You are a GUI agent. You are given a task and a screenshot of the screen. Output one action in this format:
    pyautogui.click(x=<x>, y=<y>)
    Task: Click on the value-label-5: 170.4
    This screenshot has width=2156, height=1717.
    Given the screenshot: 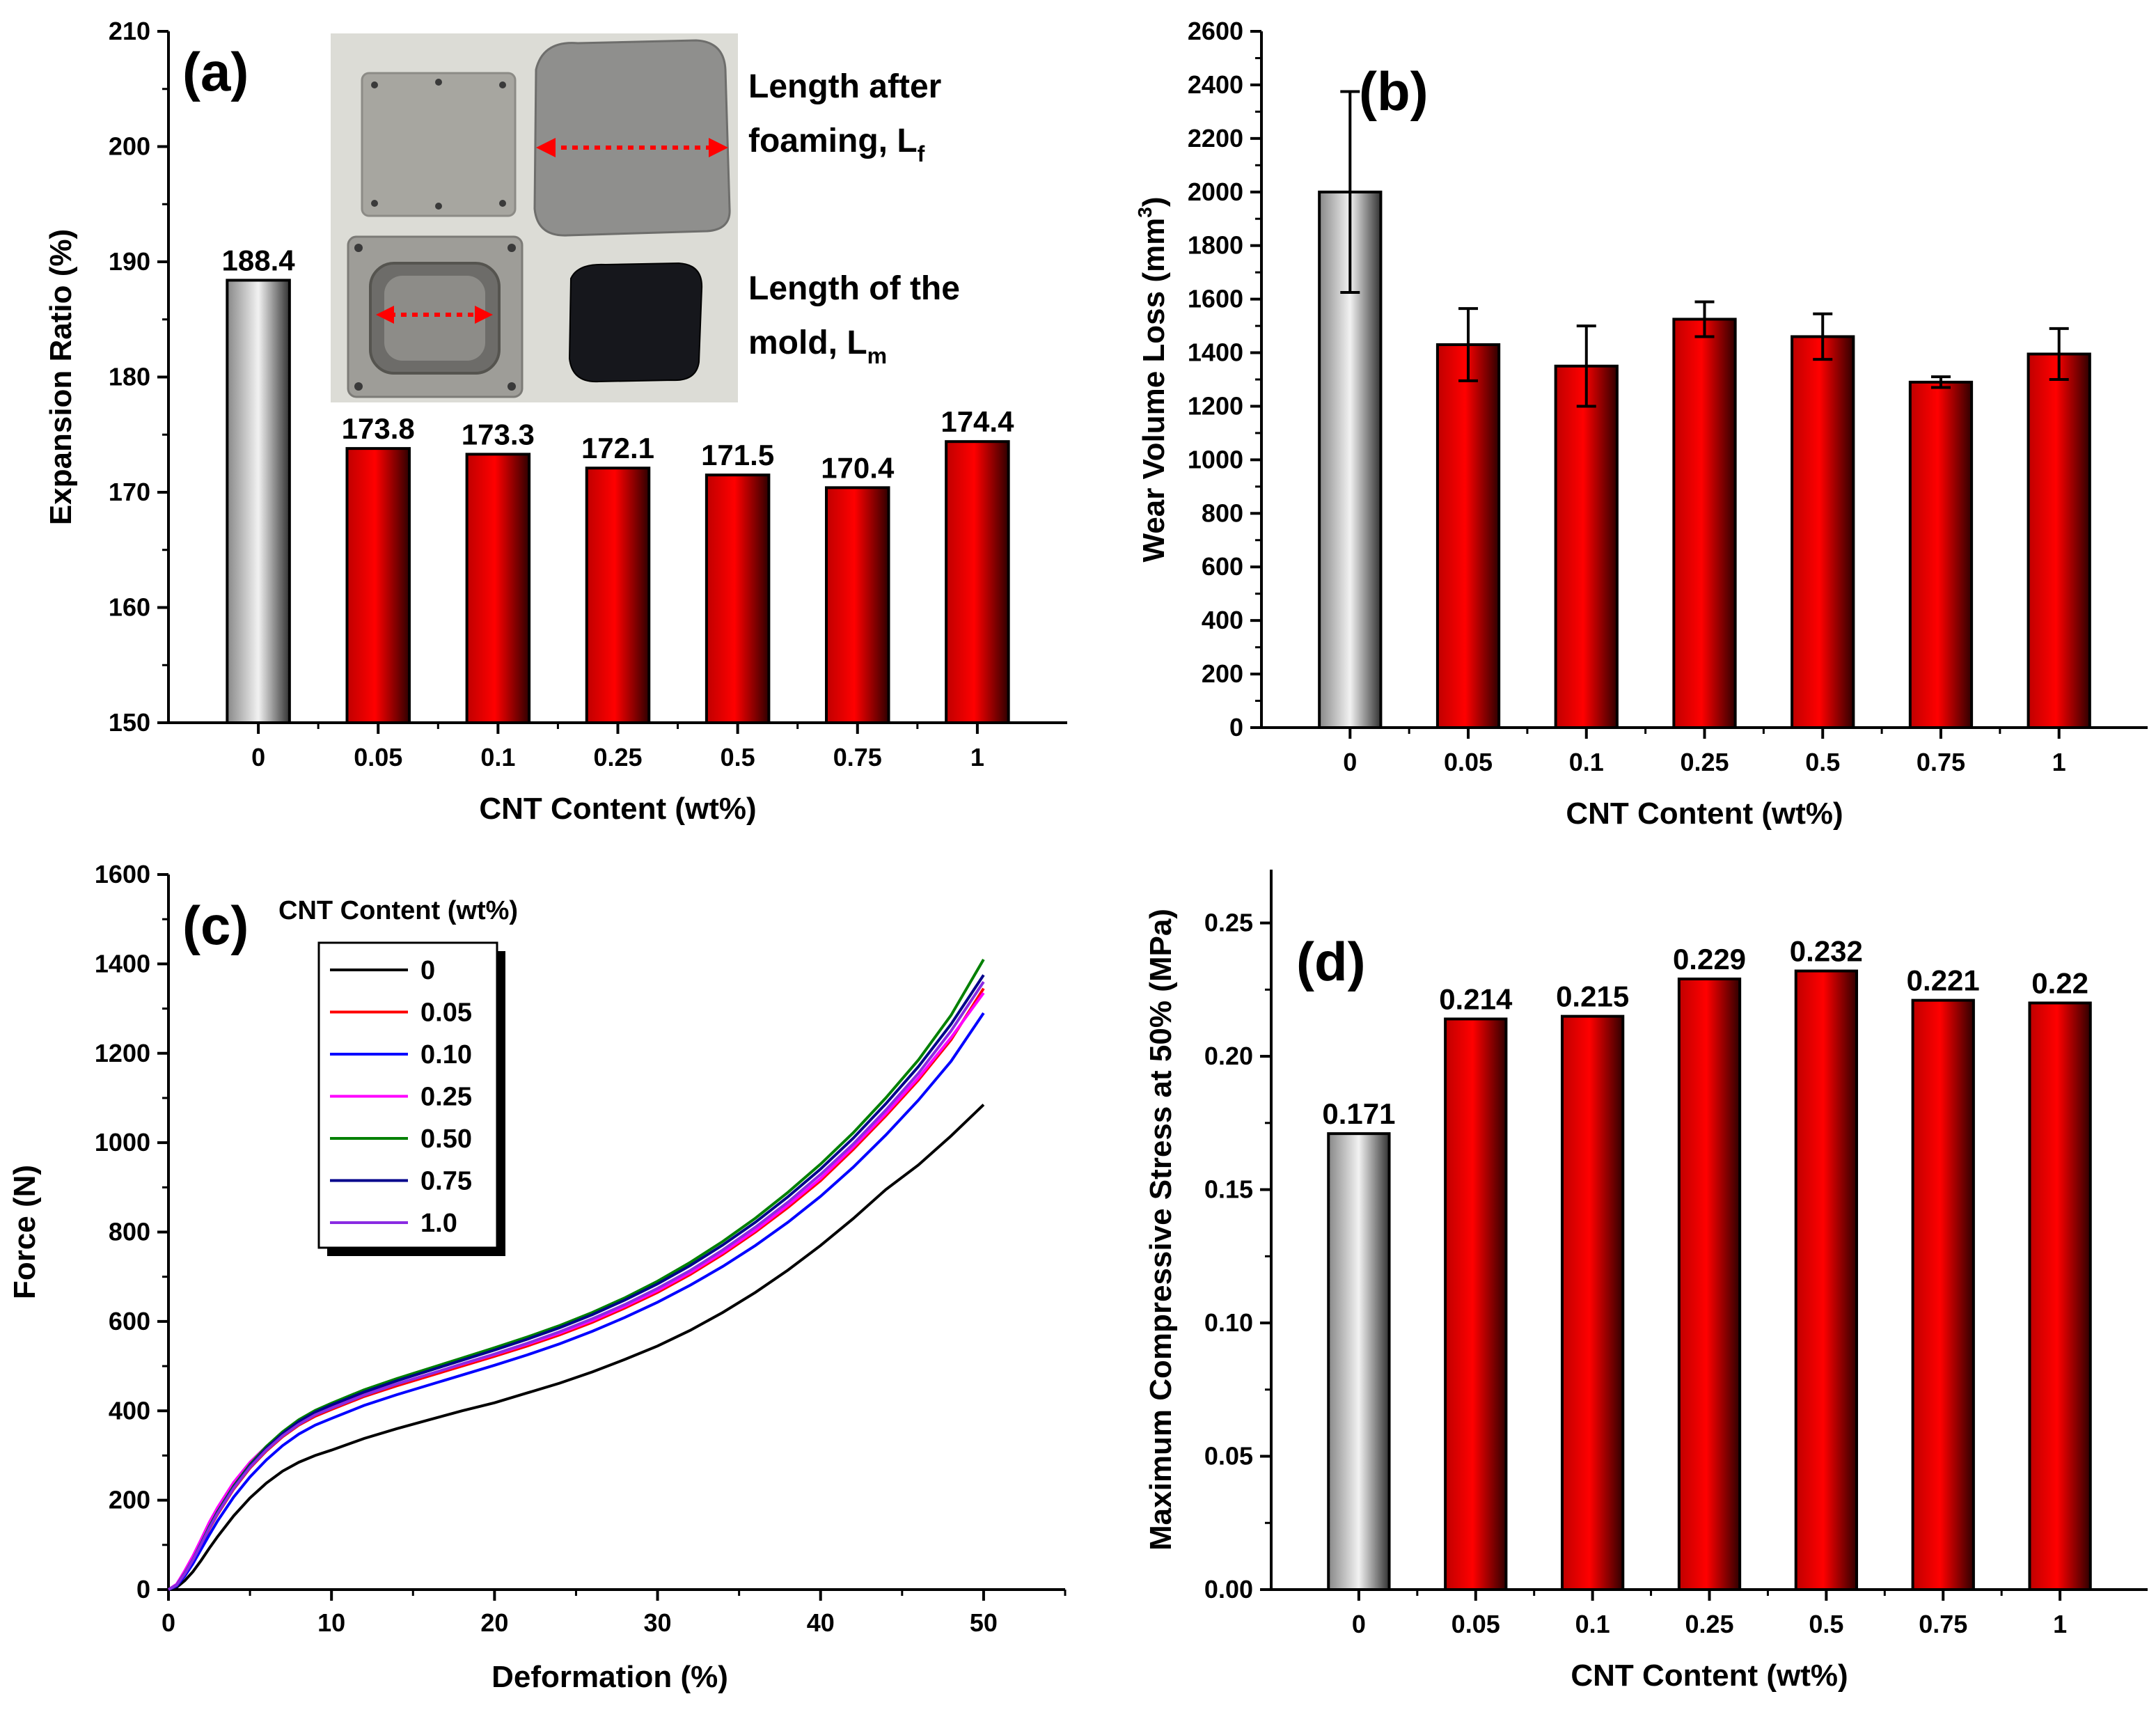 What is the action you would take?
    pyautogui.click(x=858, y=467)
    